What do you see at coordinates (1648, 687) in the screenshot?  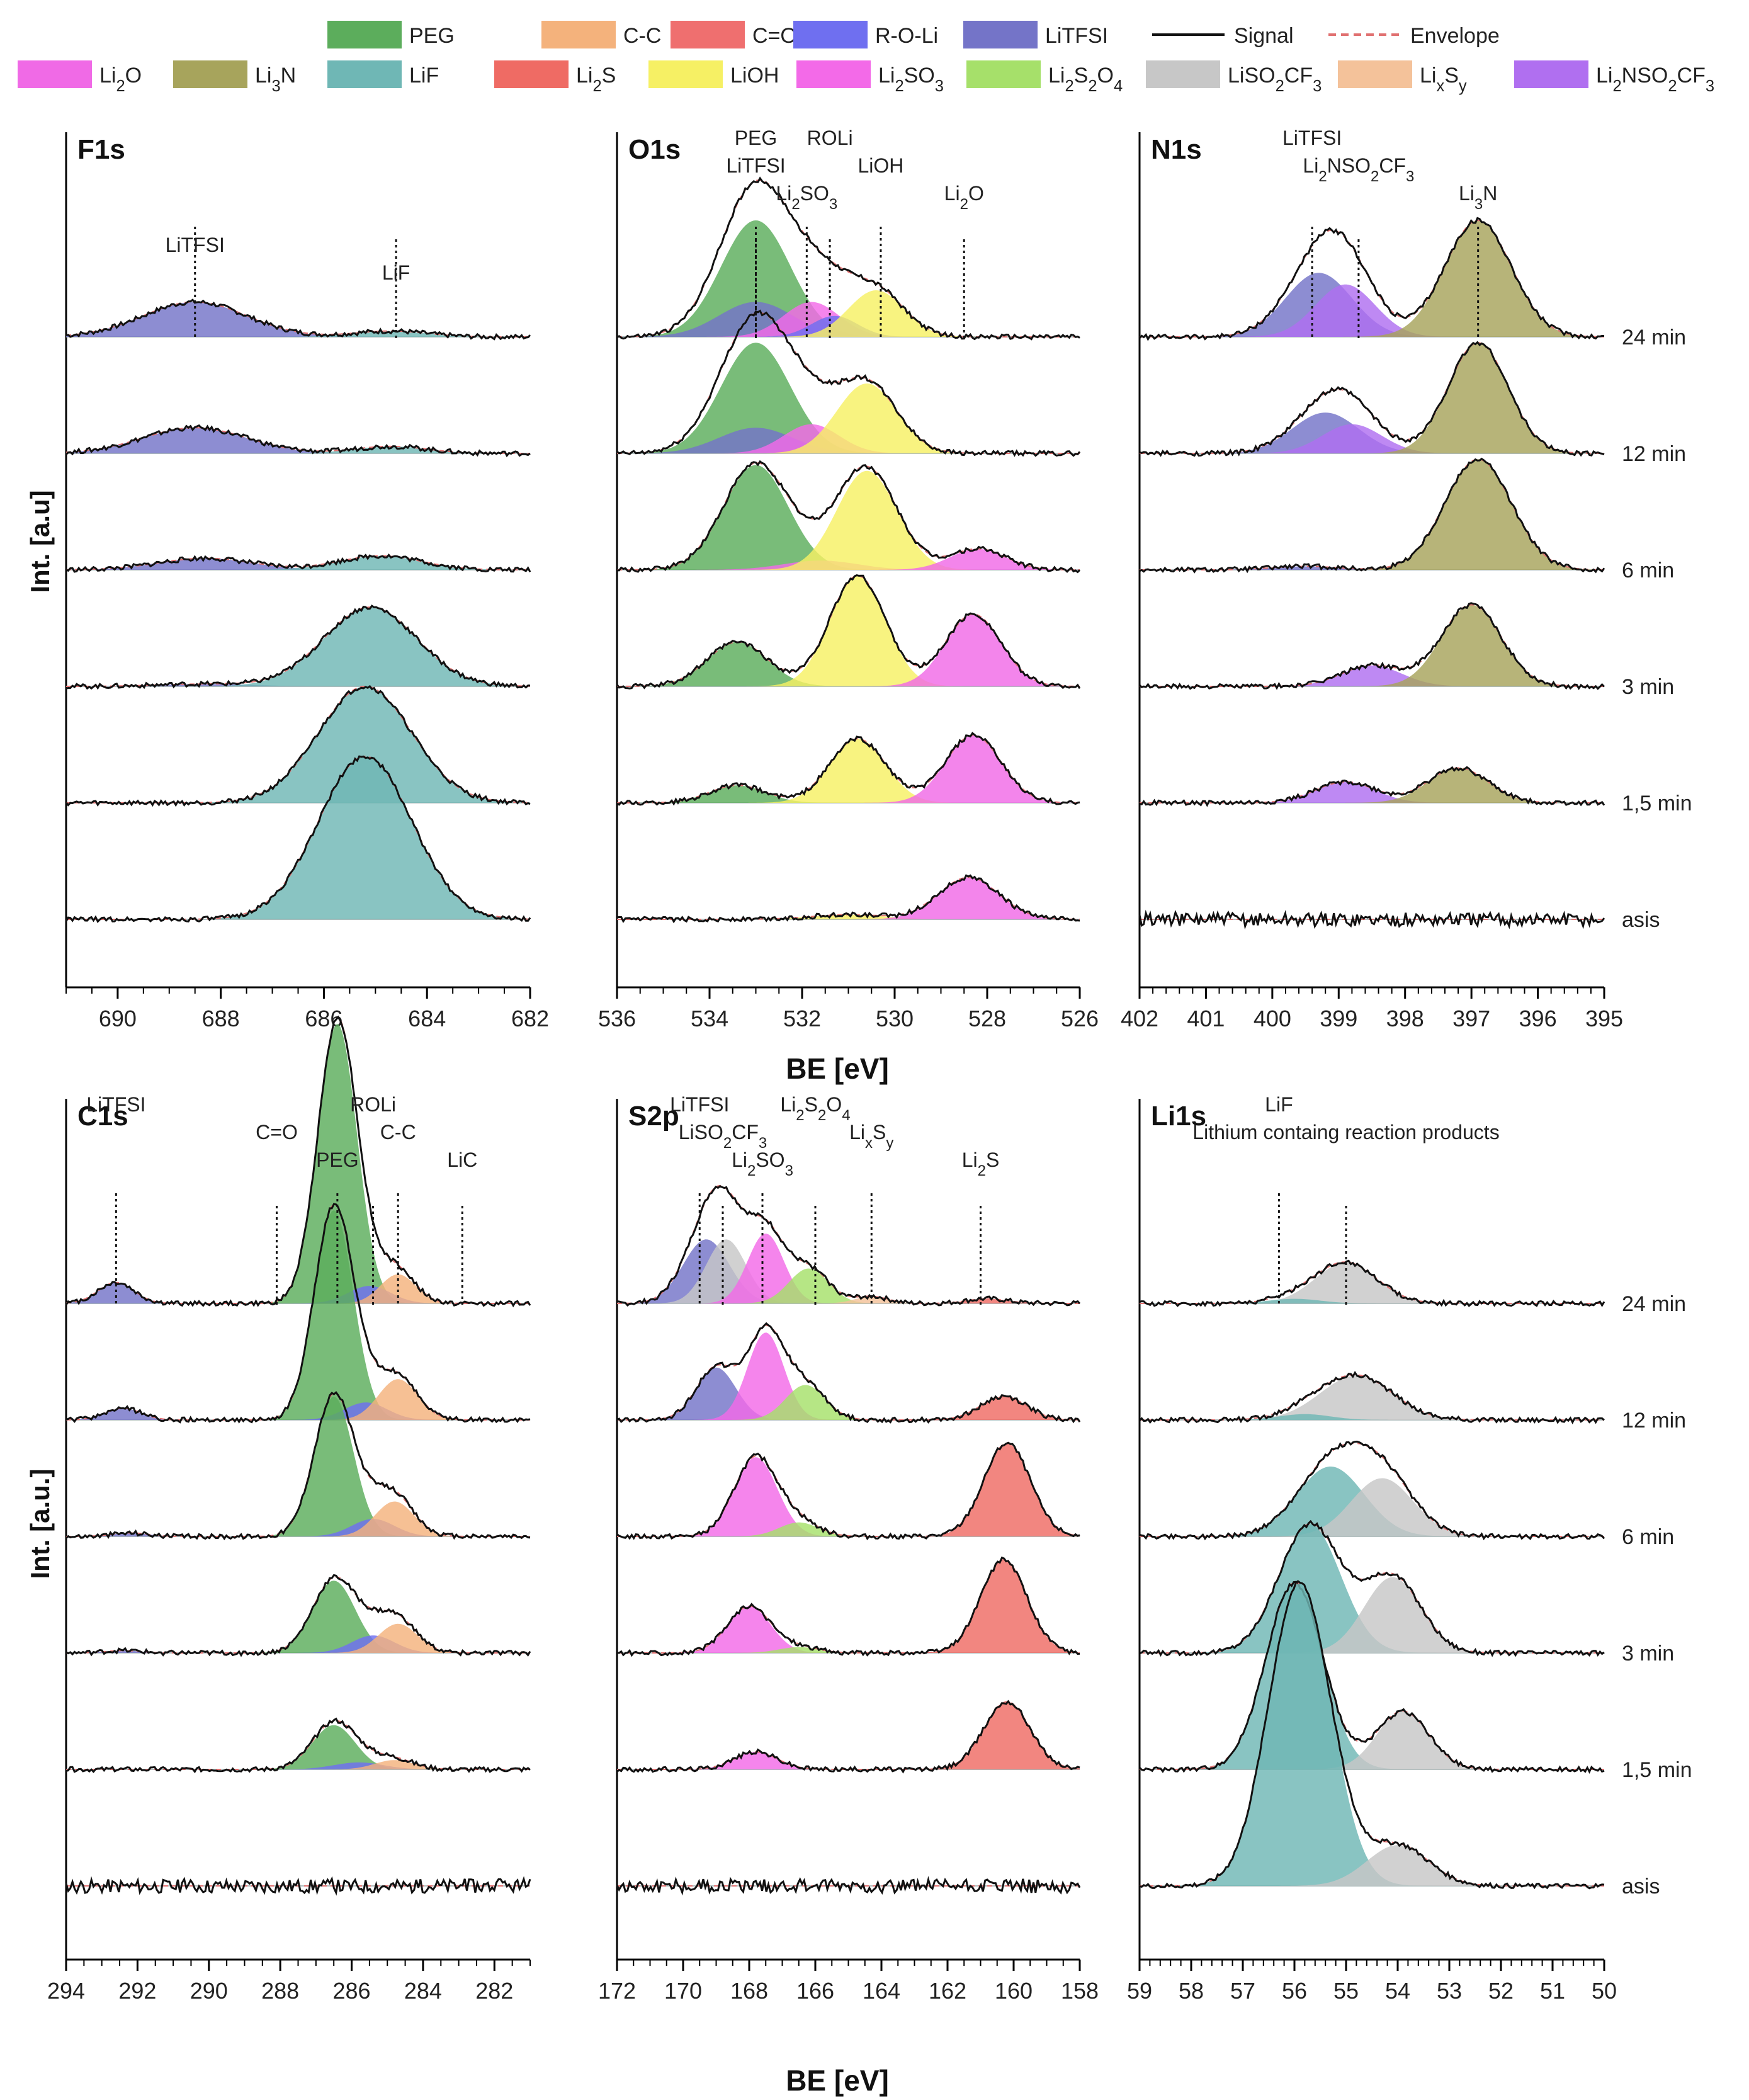 I see `time-label-3-min: 3 min` at bounding box center [1648, 687].